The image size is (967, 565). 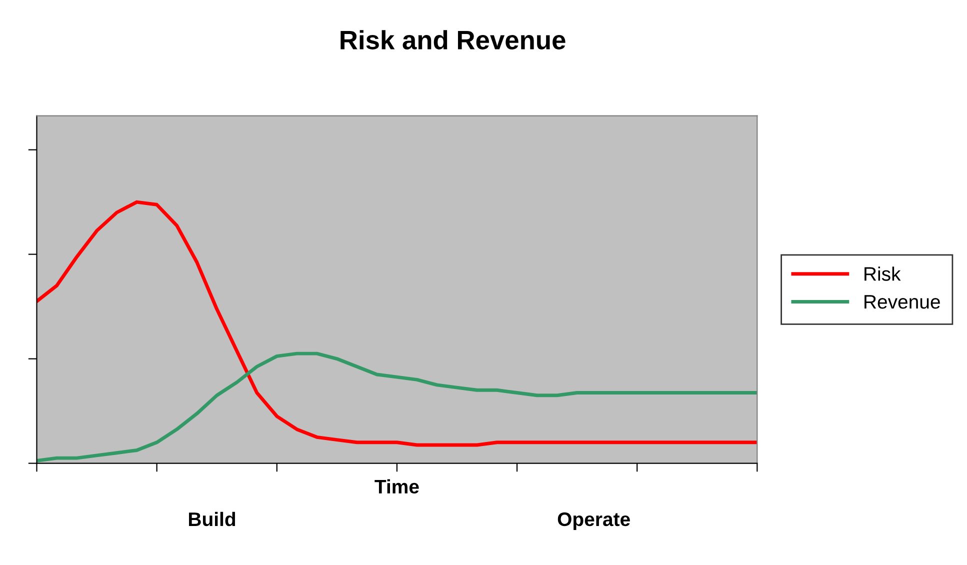 What do you see at coordinates (212, 519) in the screenshot?
I see `text: Build` at bounding box center [212, 519].